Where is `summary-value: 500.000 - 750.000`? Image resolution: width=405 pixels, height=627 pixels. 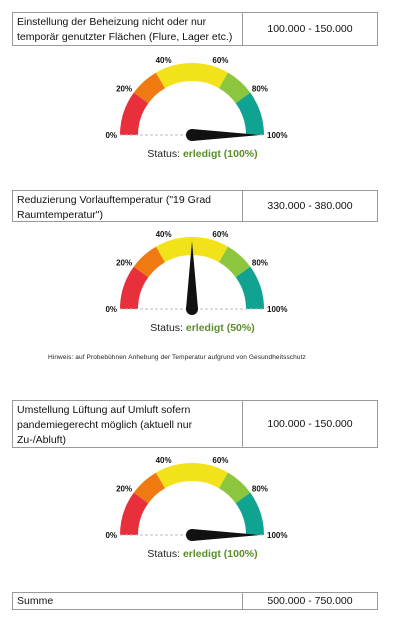
summary-value: 500.000 - 750.000 is located at coordinates (310, 601).